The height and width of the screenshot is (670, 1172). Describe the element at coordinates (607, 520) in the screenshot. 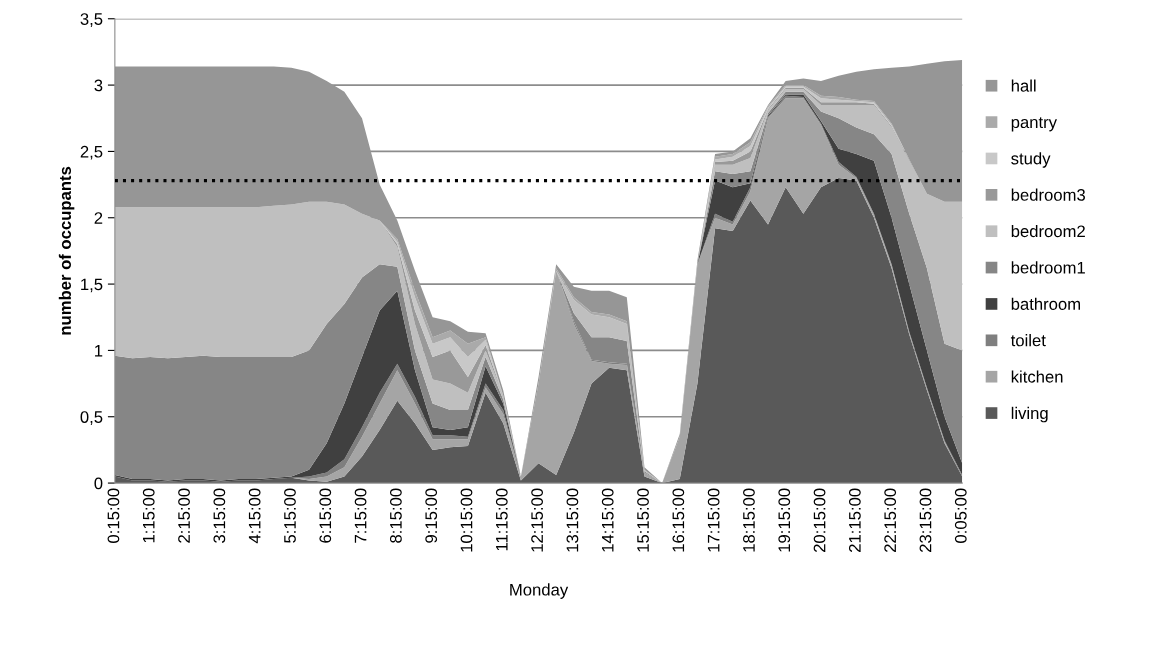

I see `x-tick-label: 14:15:00` at that location.